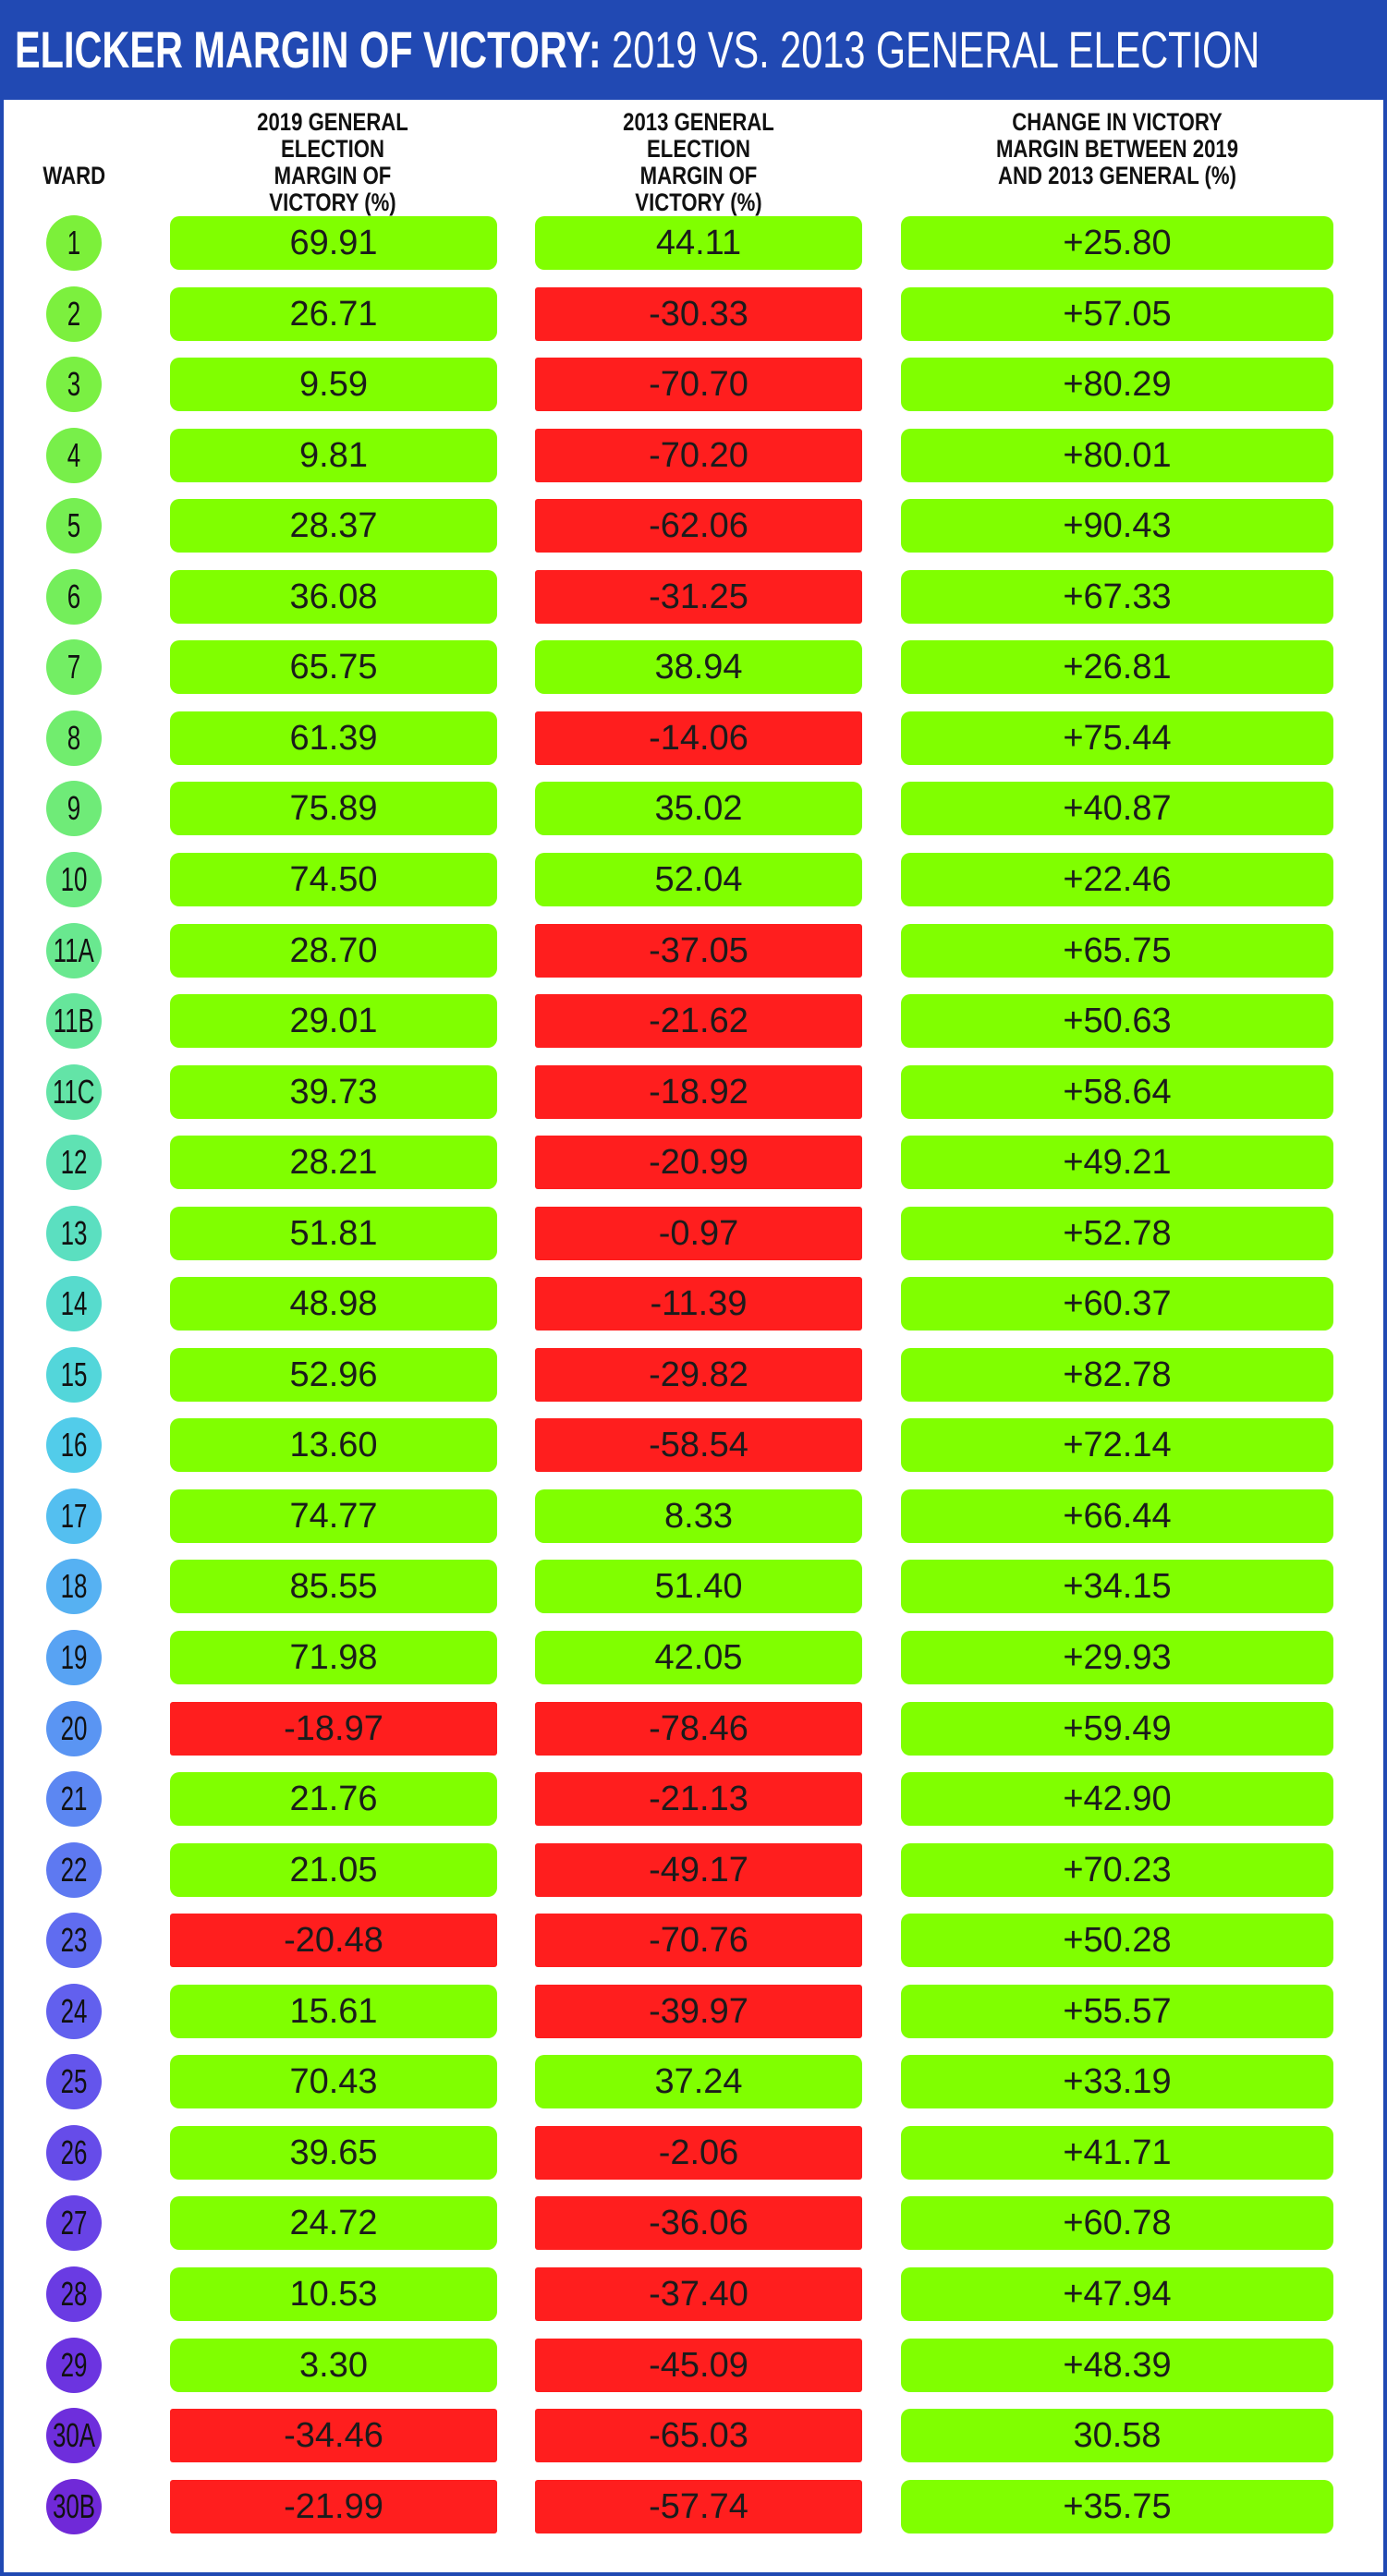 This screenshot has width=1387, height=2576. I want to click on change-cell: +67.33, so click(1117, 597).